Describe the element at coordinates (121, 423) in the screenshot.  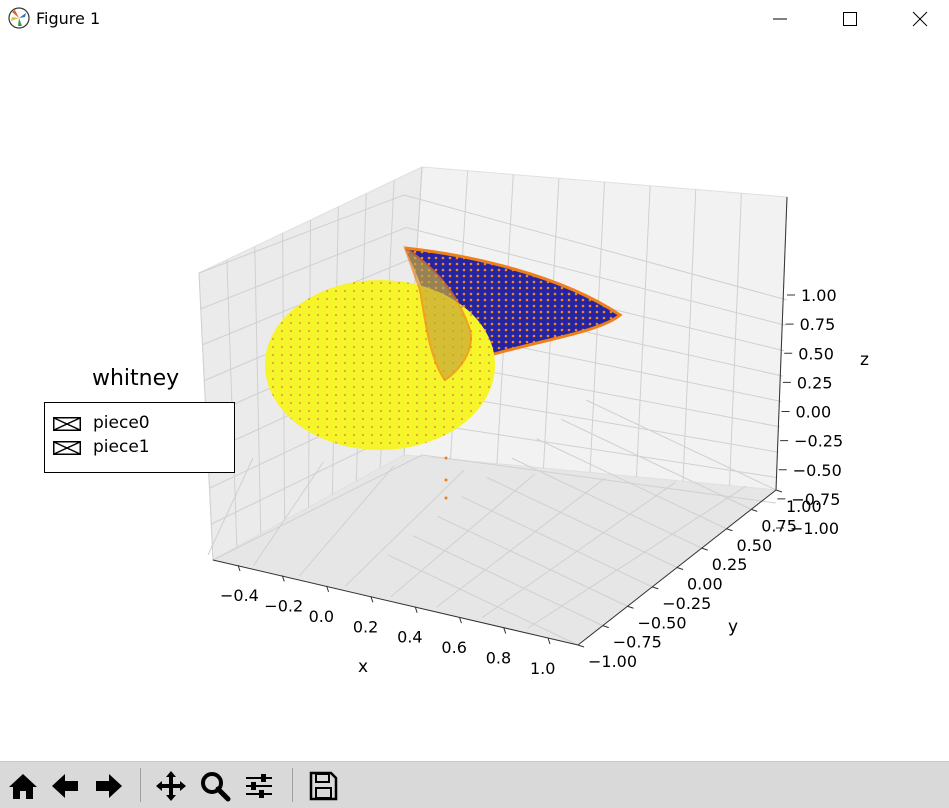
I see `legend-label: piece0` at that location.